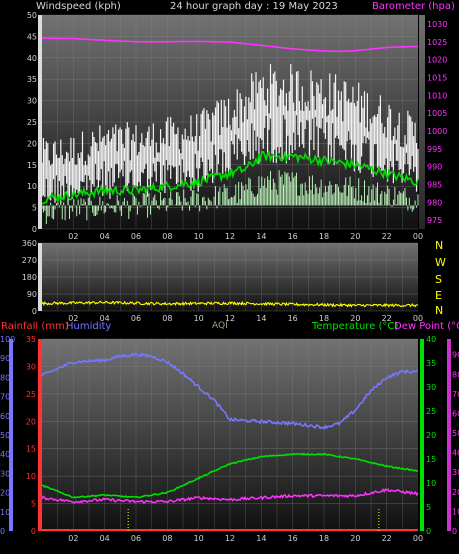 This screenshot has height=554, width=459. I want to click on barometer-axis-bar, so click(422, 122).